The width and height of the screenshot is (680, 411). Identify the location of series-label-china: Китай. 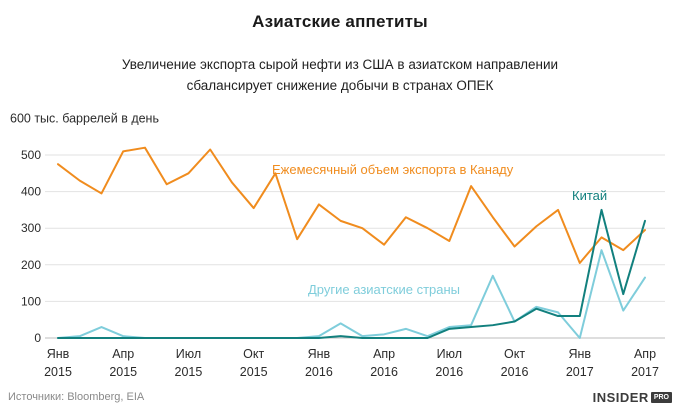
(589, 195).